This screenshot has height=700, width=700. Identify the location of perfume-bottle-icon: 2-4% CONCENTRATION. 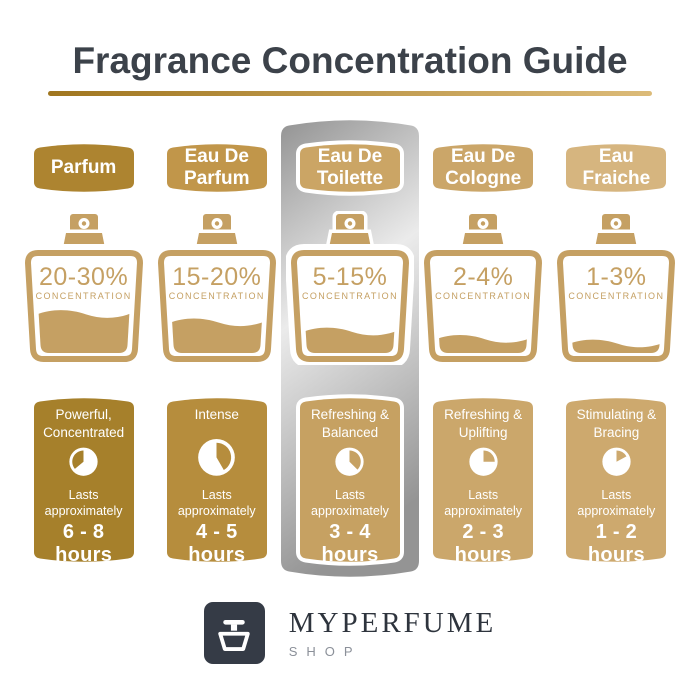
(483, 288).